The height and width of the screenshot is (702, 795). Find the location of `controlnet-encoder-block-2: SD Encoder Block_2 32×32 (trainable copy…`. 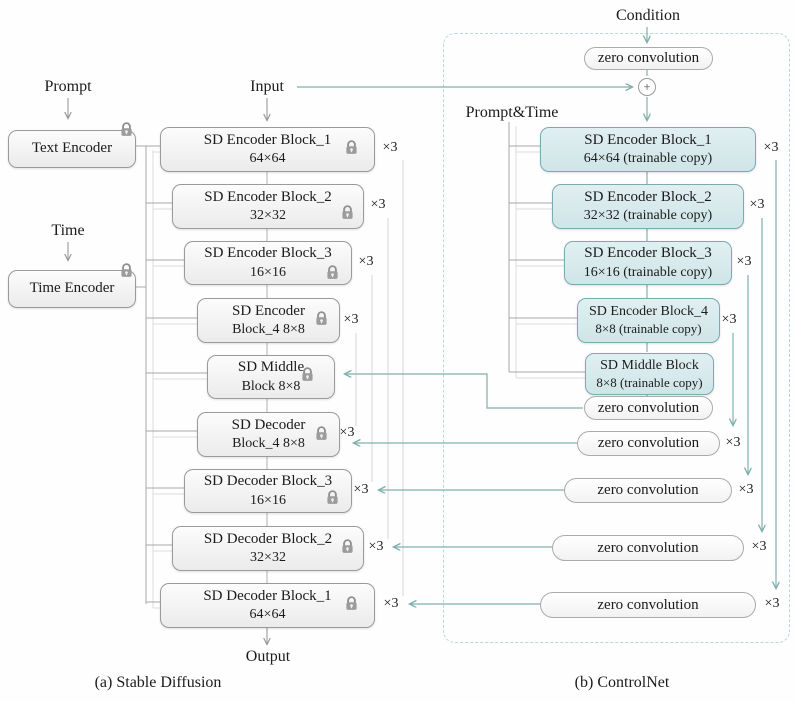

controlnet-encoder-block-2: SD Encoder Block_2 32×32 (trainable copy… is located at coordinates (648, 206).